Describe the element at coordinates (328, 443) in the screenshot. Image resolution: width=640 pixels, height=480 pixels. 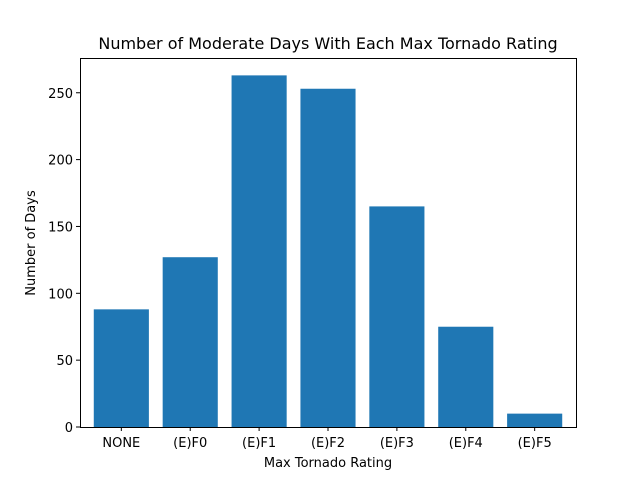
I see `x-tick-label: (E)F2` at that location.